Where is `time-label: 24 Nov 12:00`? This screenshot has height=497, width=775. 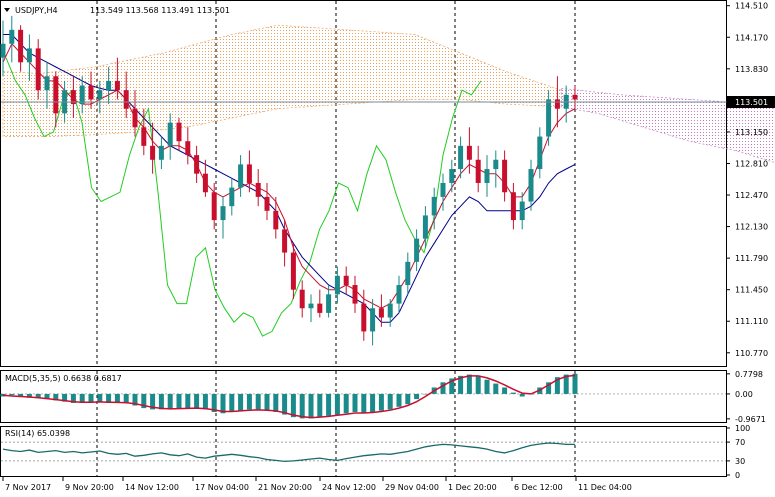 time-label: 24 Nov 12:00 is located at coordinates (349, 487).